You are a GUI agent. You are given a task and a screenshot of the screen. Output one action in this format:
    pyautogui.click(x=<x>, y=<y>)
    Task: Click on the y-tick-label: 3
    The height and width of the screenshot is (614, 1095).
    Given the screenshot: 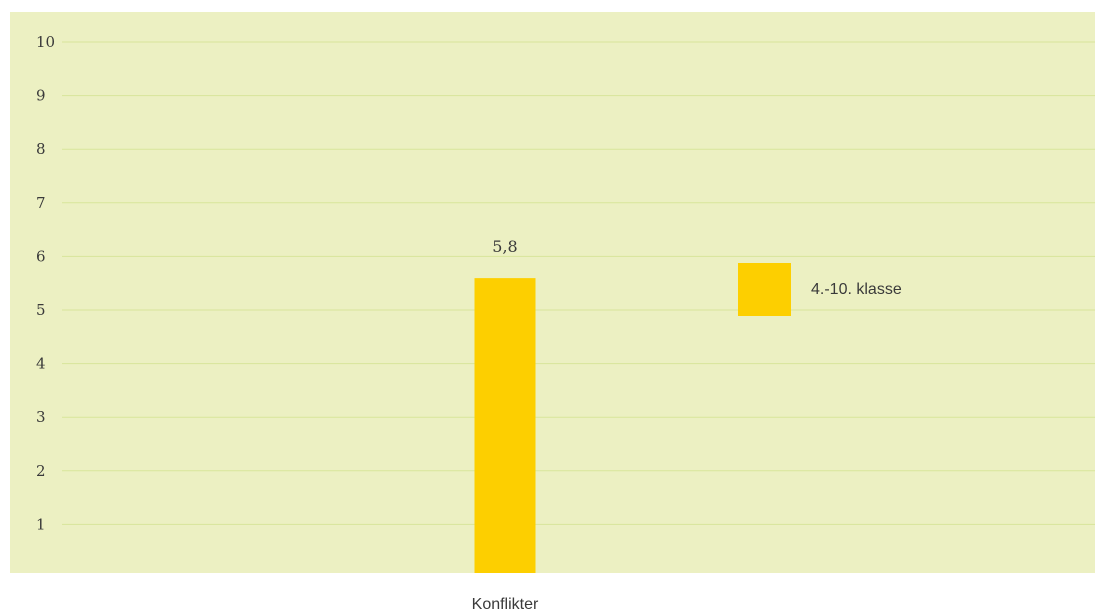 What is the action you would take?
    pyautogui.click(x=41, y=417)
    